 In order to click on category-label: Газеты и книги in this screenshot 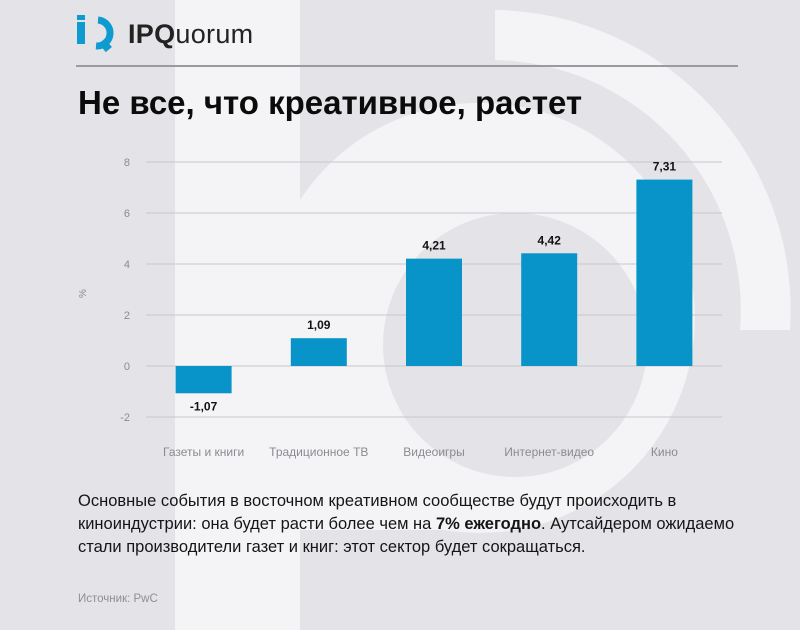, I will do `click(203, 452)`.